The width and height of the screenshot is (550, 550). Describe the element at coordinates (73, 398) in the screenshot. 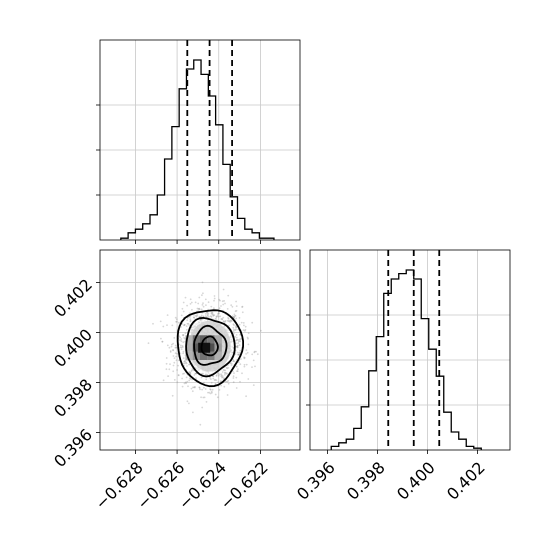

I see `y-tick-label: 0.398` at that location.